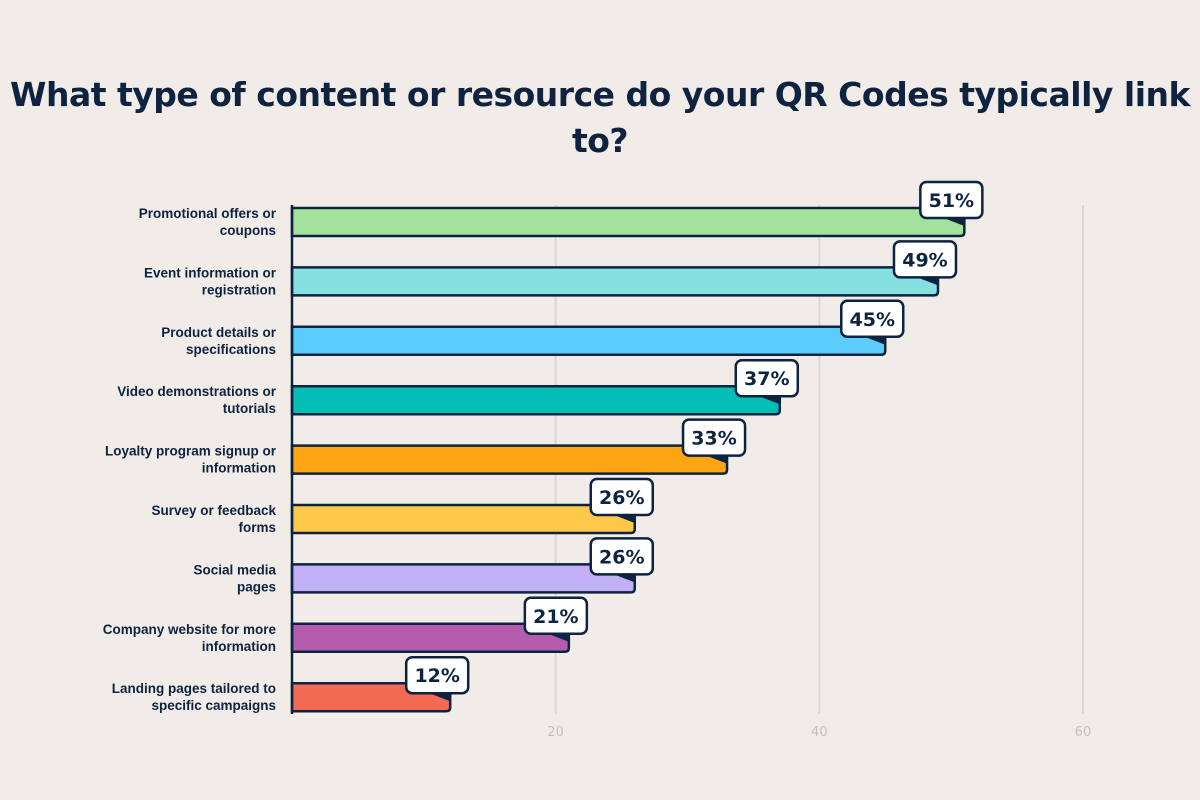  I want to click on category-label: pages, so click(256, 586).